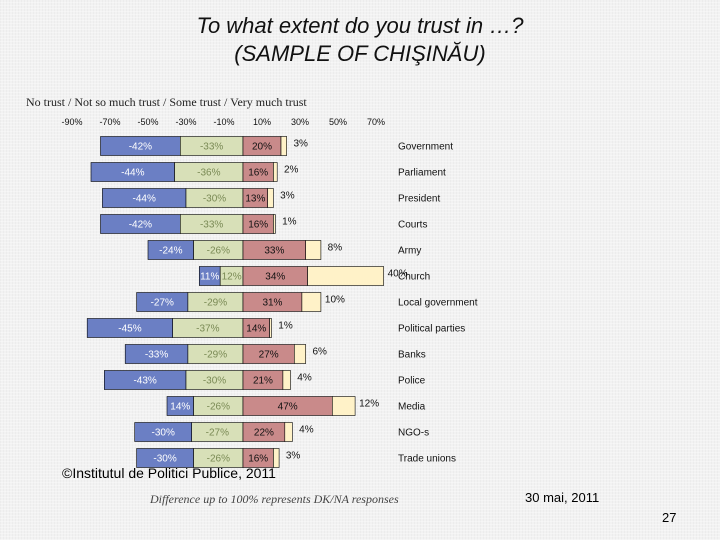 The height and width of the screenshot is (540, 720). I want to click on category-label: Church, so click(414, 277).